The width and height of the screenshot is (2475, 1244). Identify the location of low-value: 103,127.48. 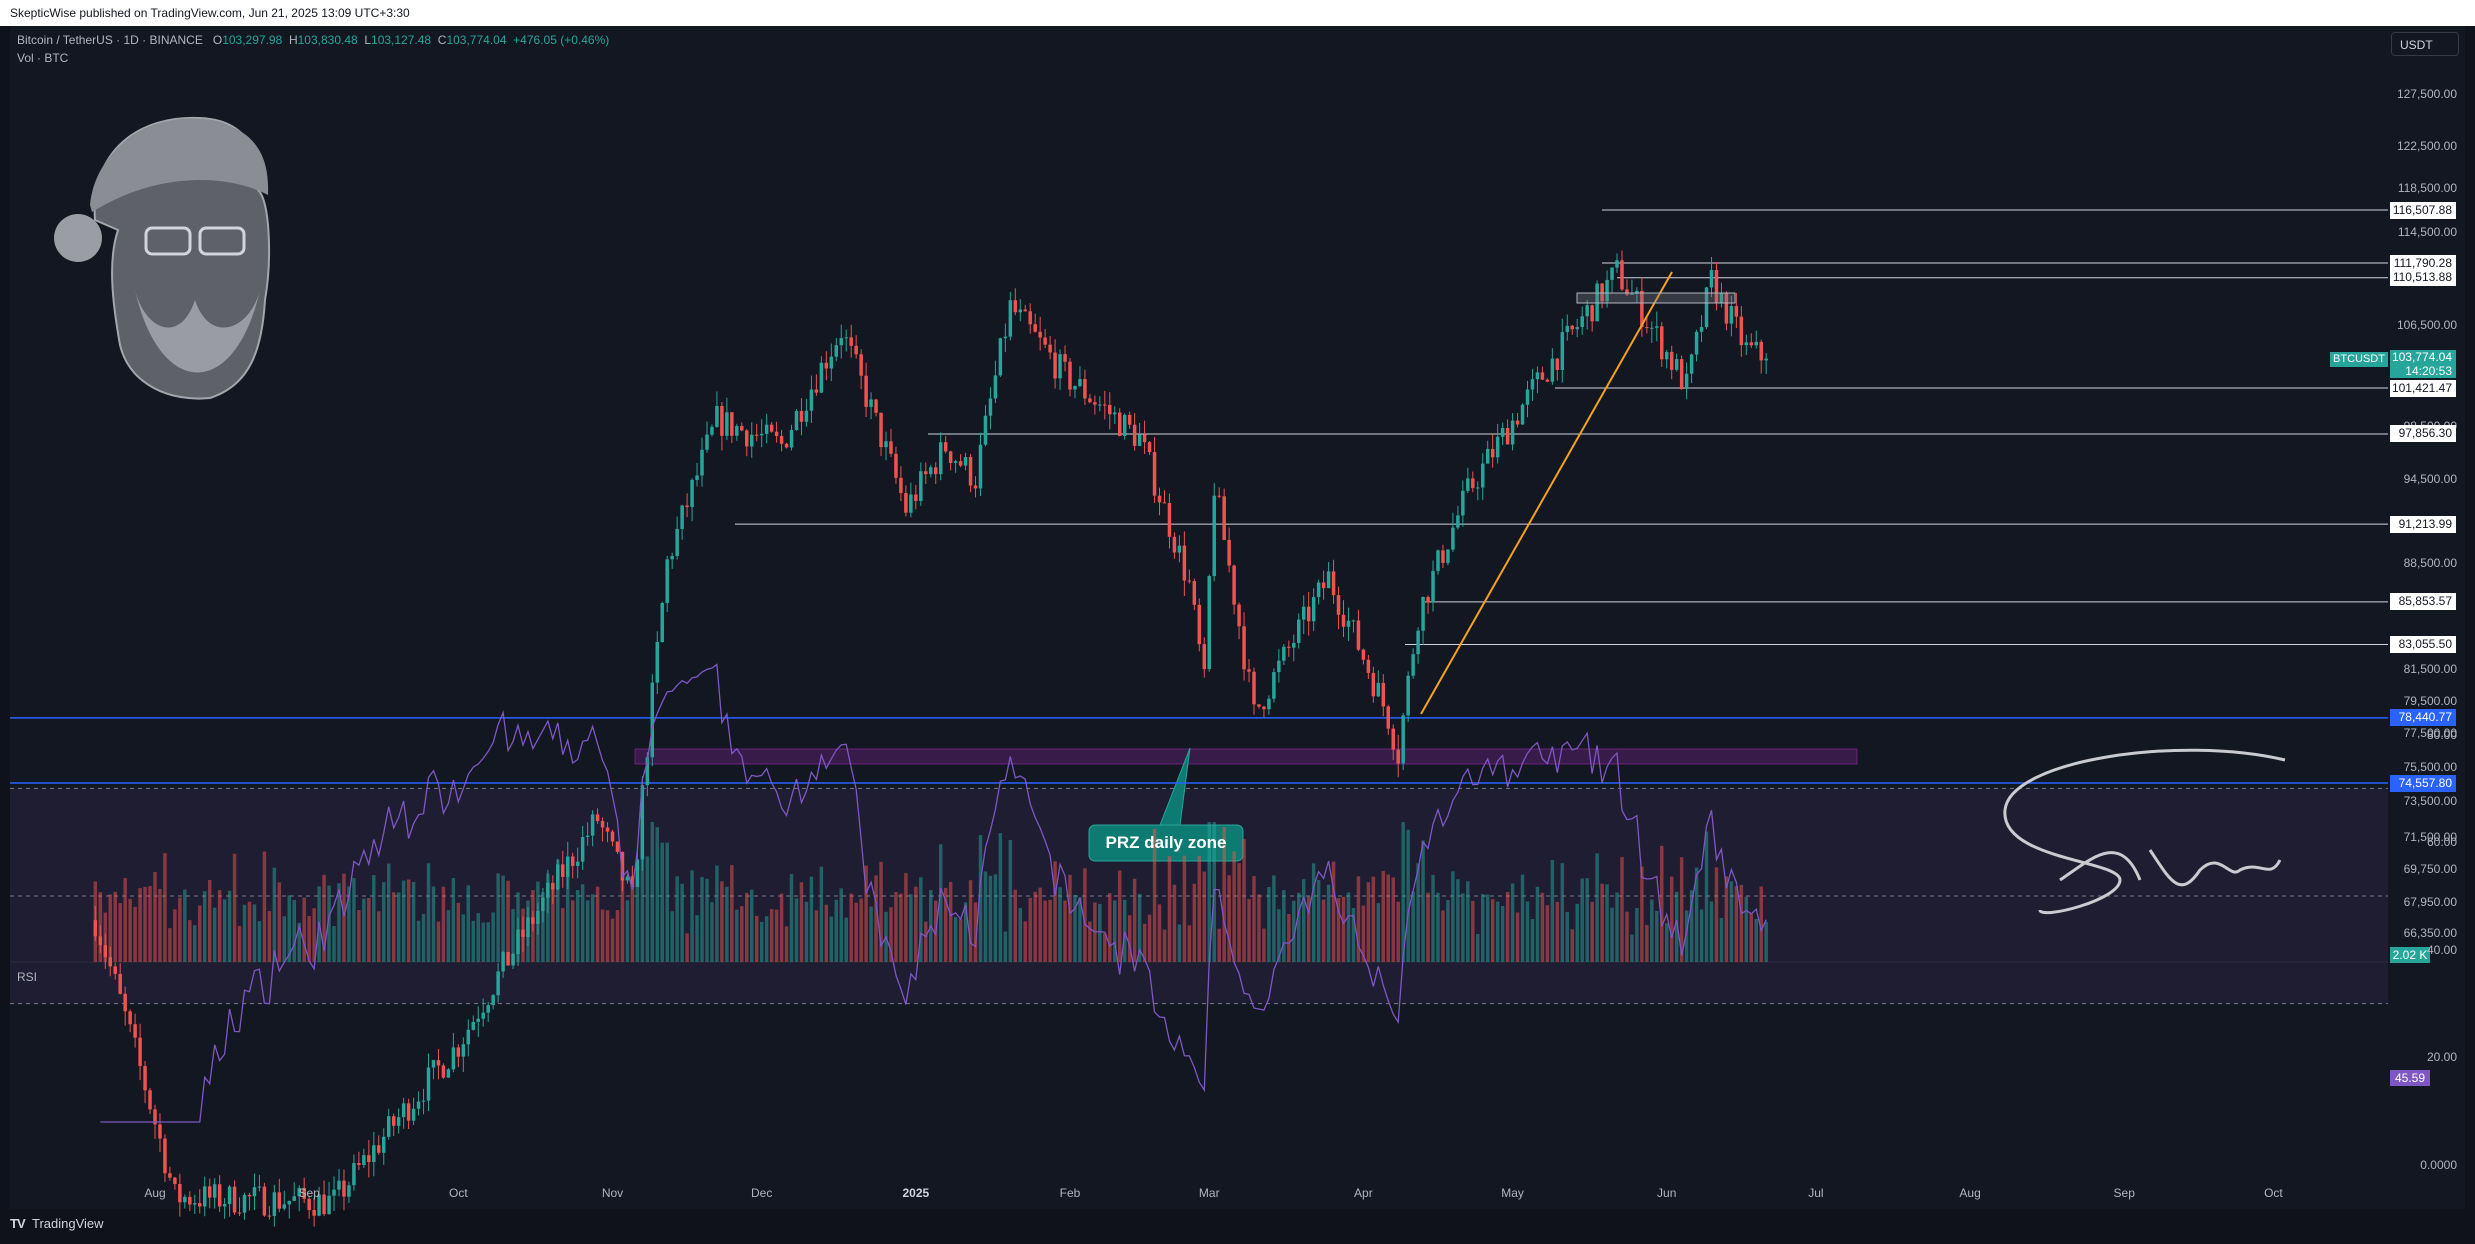
(401, 40).